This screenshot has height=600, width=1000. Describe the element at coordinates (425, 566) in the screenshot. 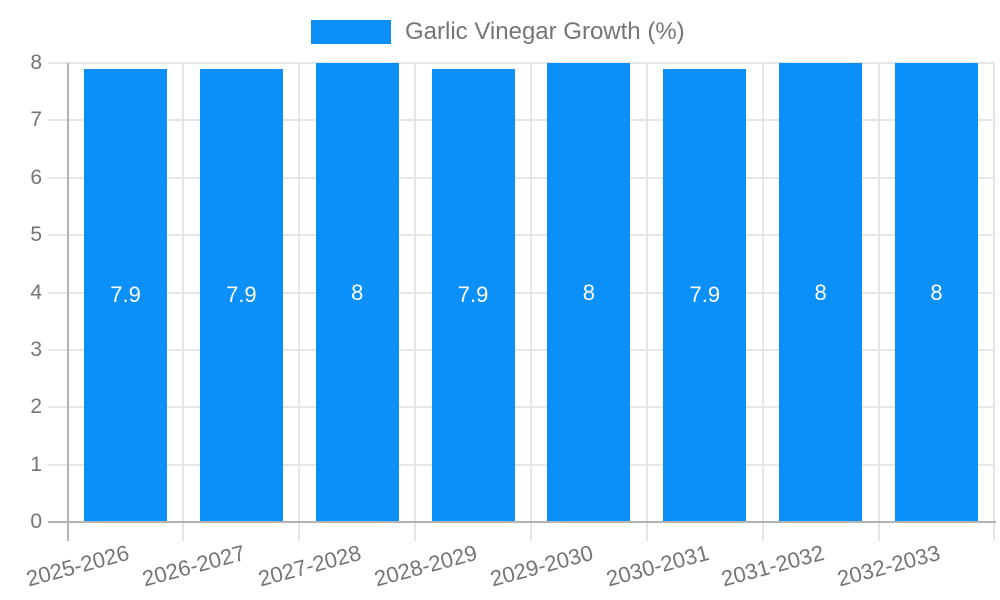

I see `x-axis-tick-label: 2028-2029` at that location.